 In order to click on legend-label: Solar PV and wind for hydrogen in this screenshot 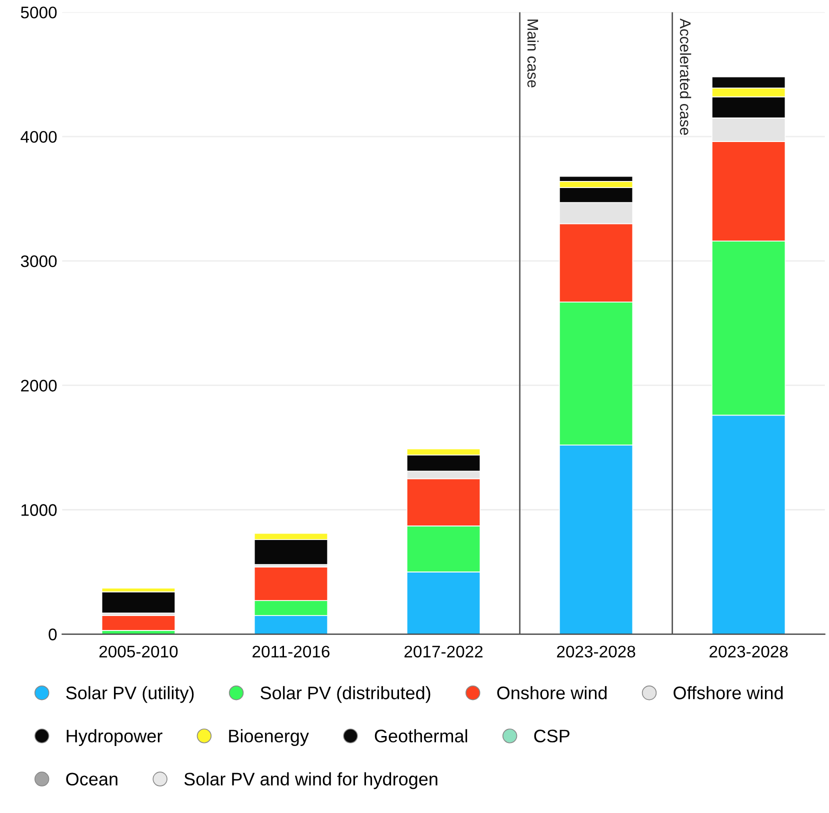, I will do `click(311, 781)`.